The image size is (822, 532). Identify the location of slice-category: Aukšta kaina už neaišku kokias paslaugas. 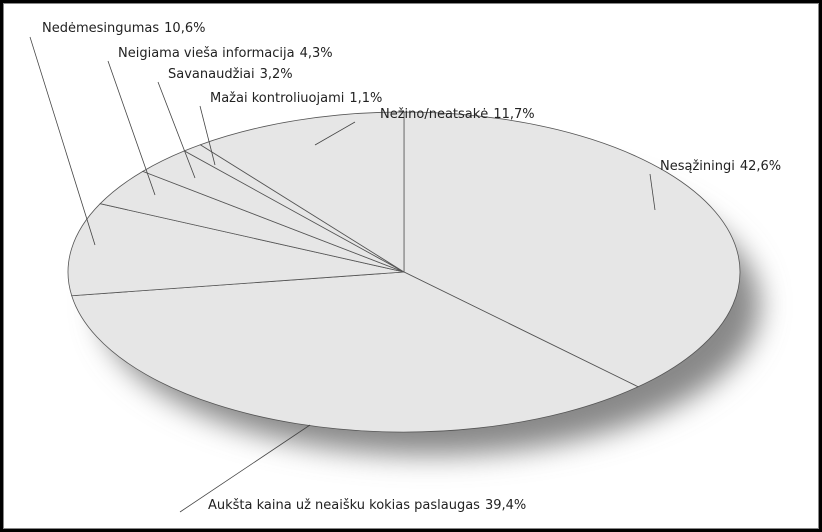
(344, 505).